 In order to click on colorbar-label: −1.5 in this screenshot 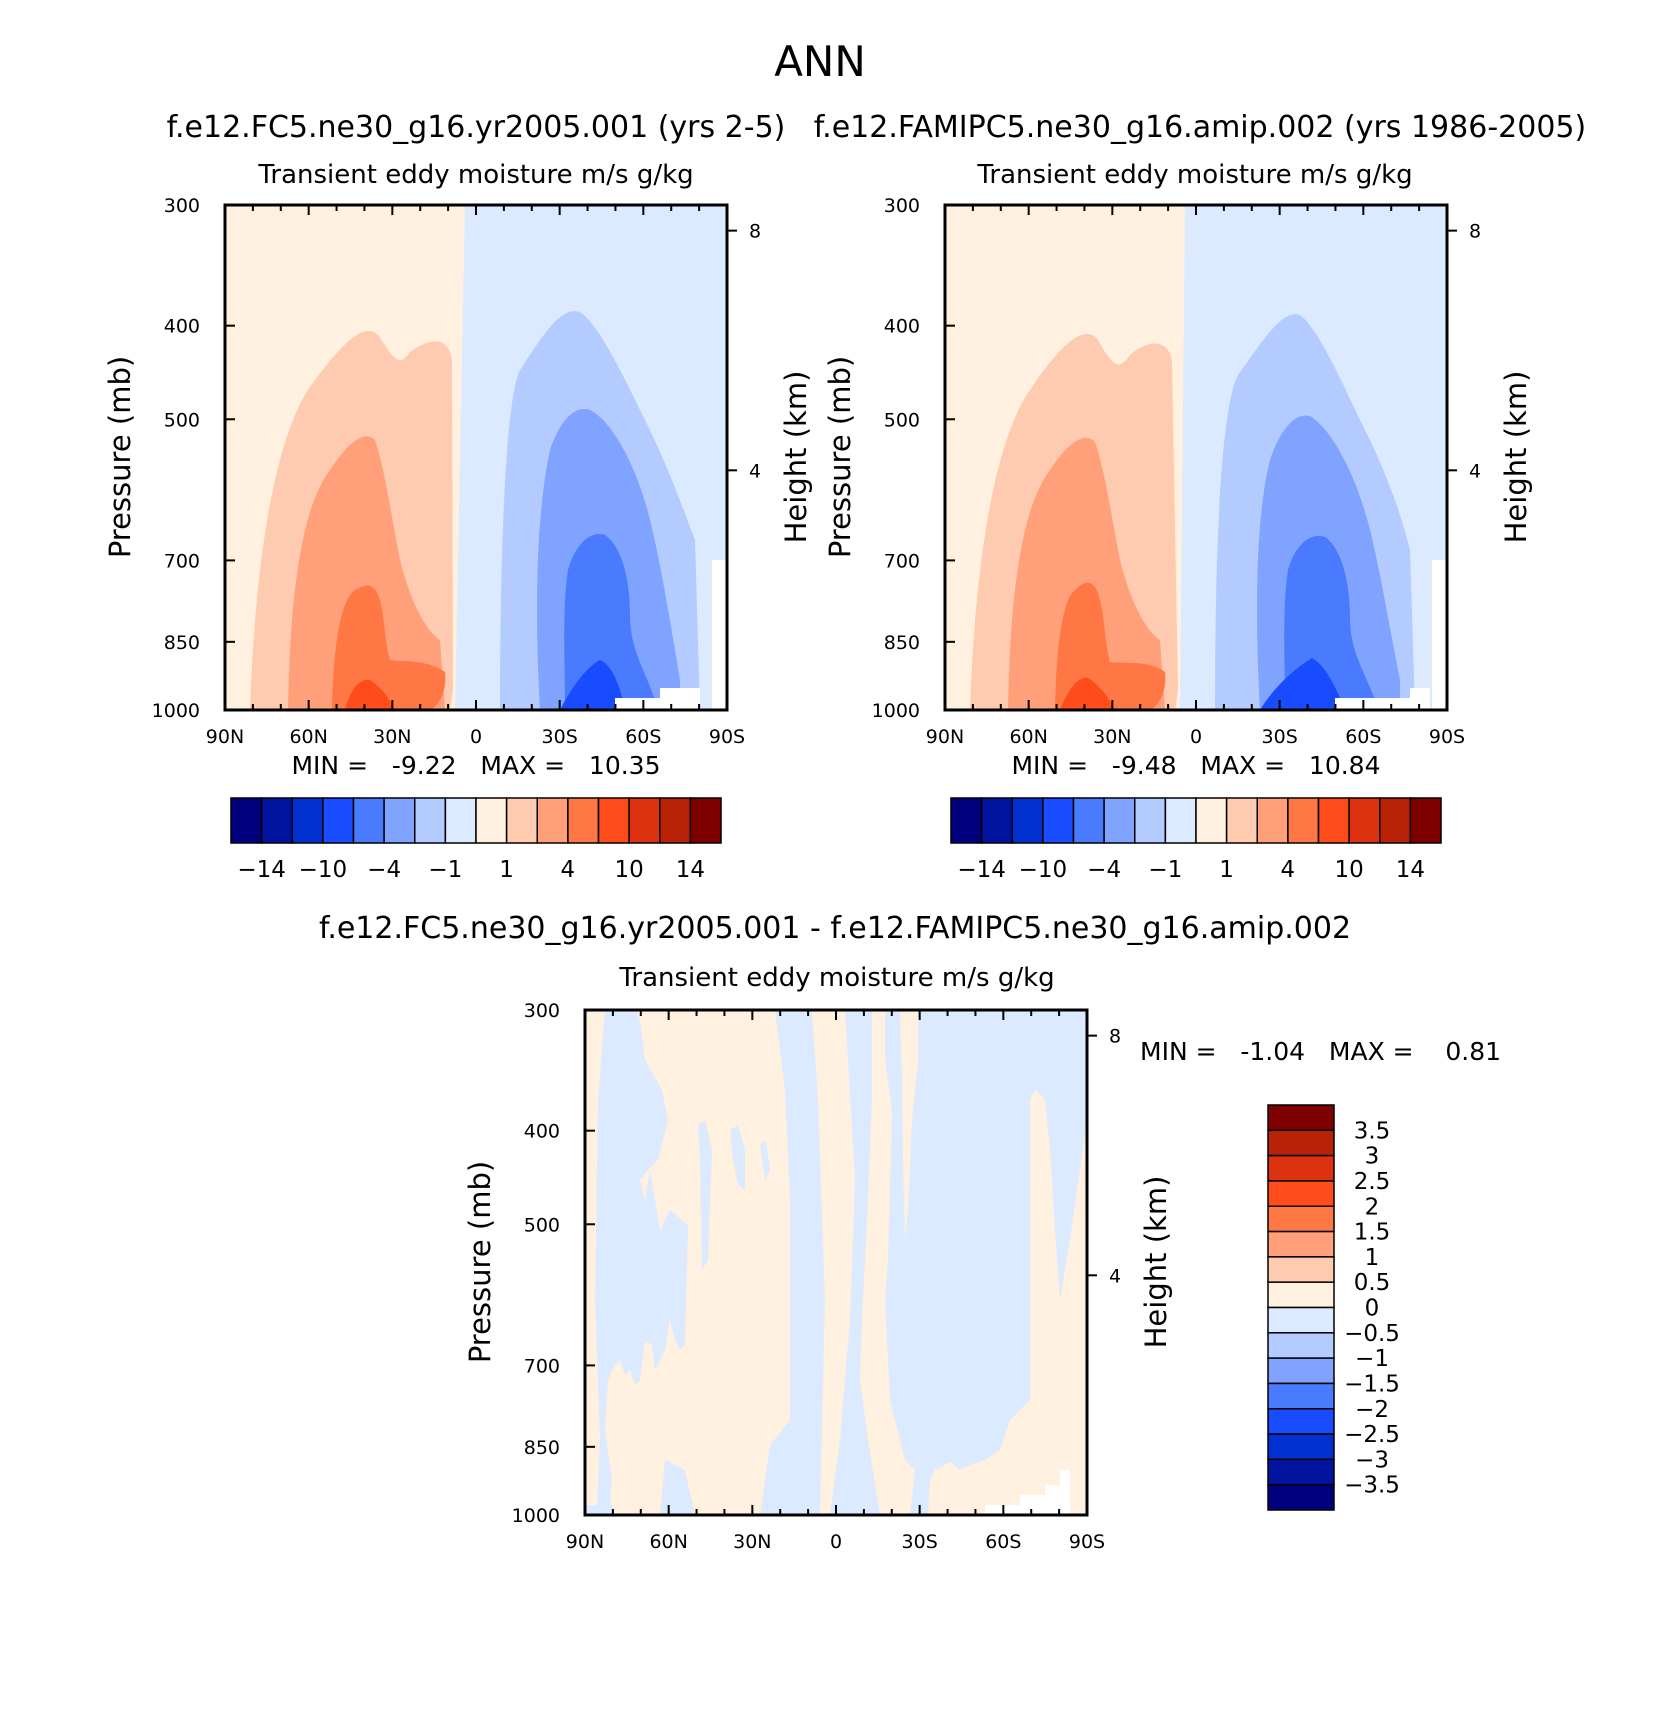, I will do `click(1372, 1384)`.